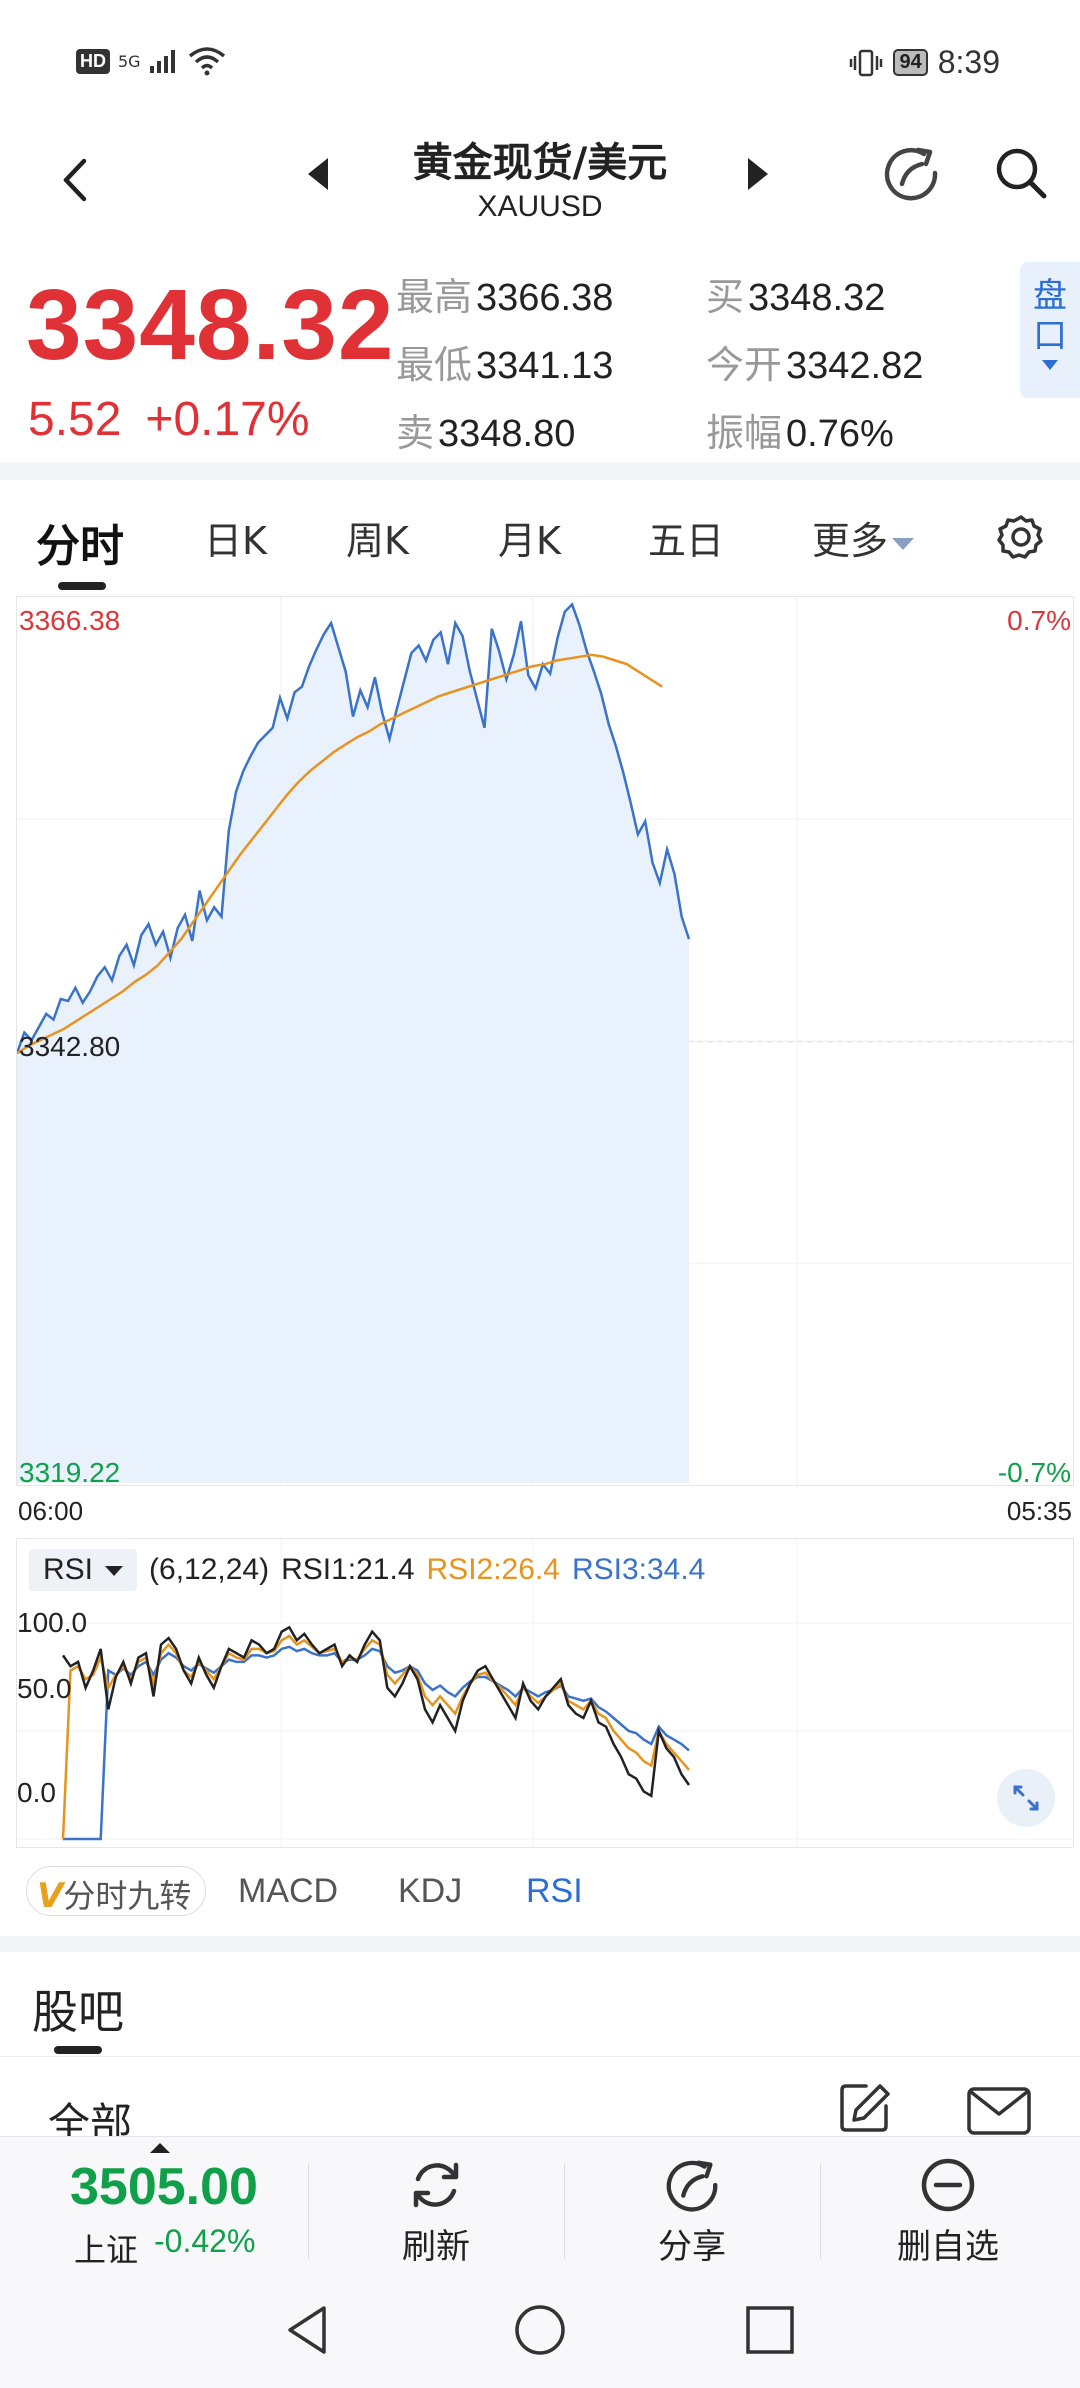 This screenshot has height=2388, width=1080. What do you see at coordinates (1021, 537) in the screenshot?
I see `settings-gear-icon` at bounding box center [1021, 537].